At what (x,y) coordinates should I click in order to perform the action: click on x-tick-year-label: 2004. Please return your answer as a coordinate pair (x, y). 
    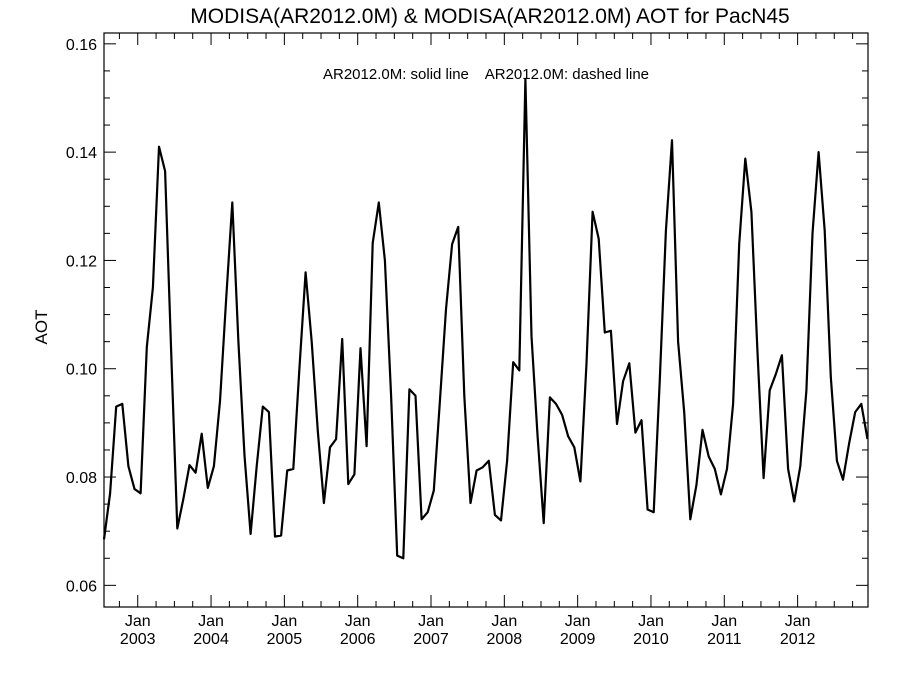
    Looking at the image, I should click on (211, 639).